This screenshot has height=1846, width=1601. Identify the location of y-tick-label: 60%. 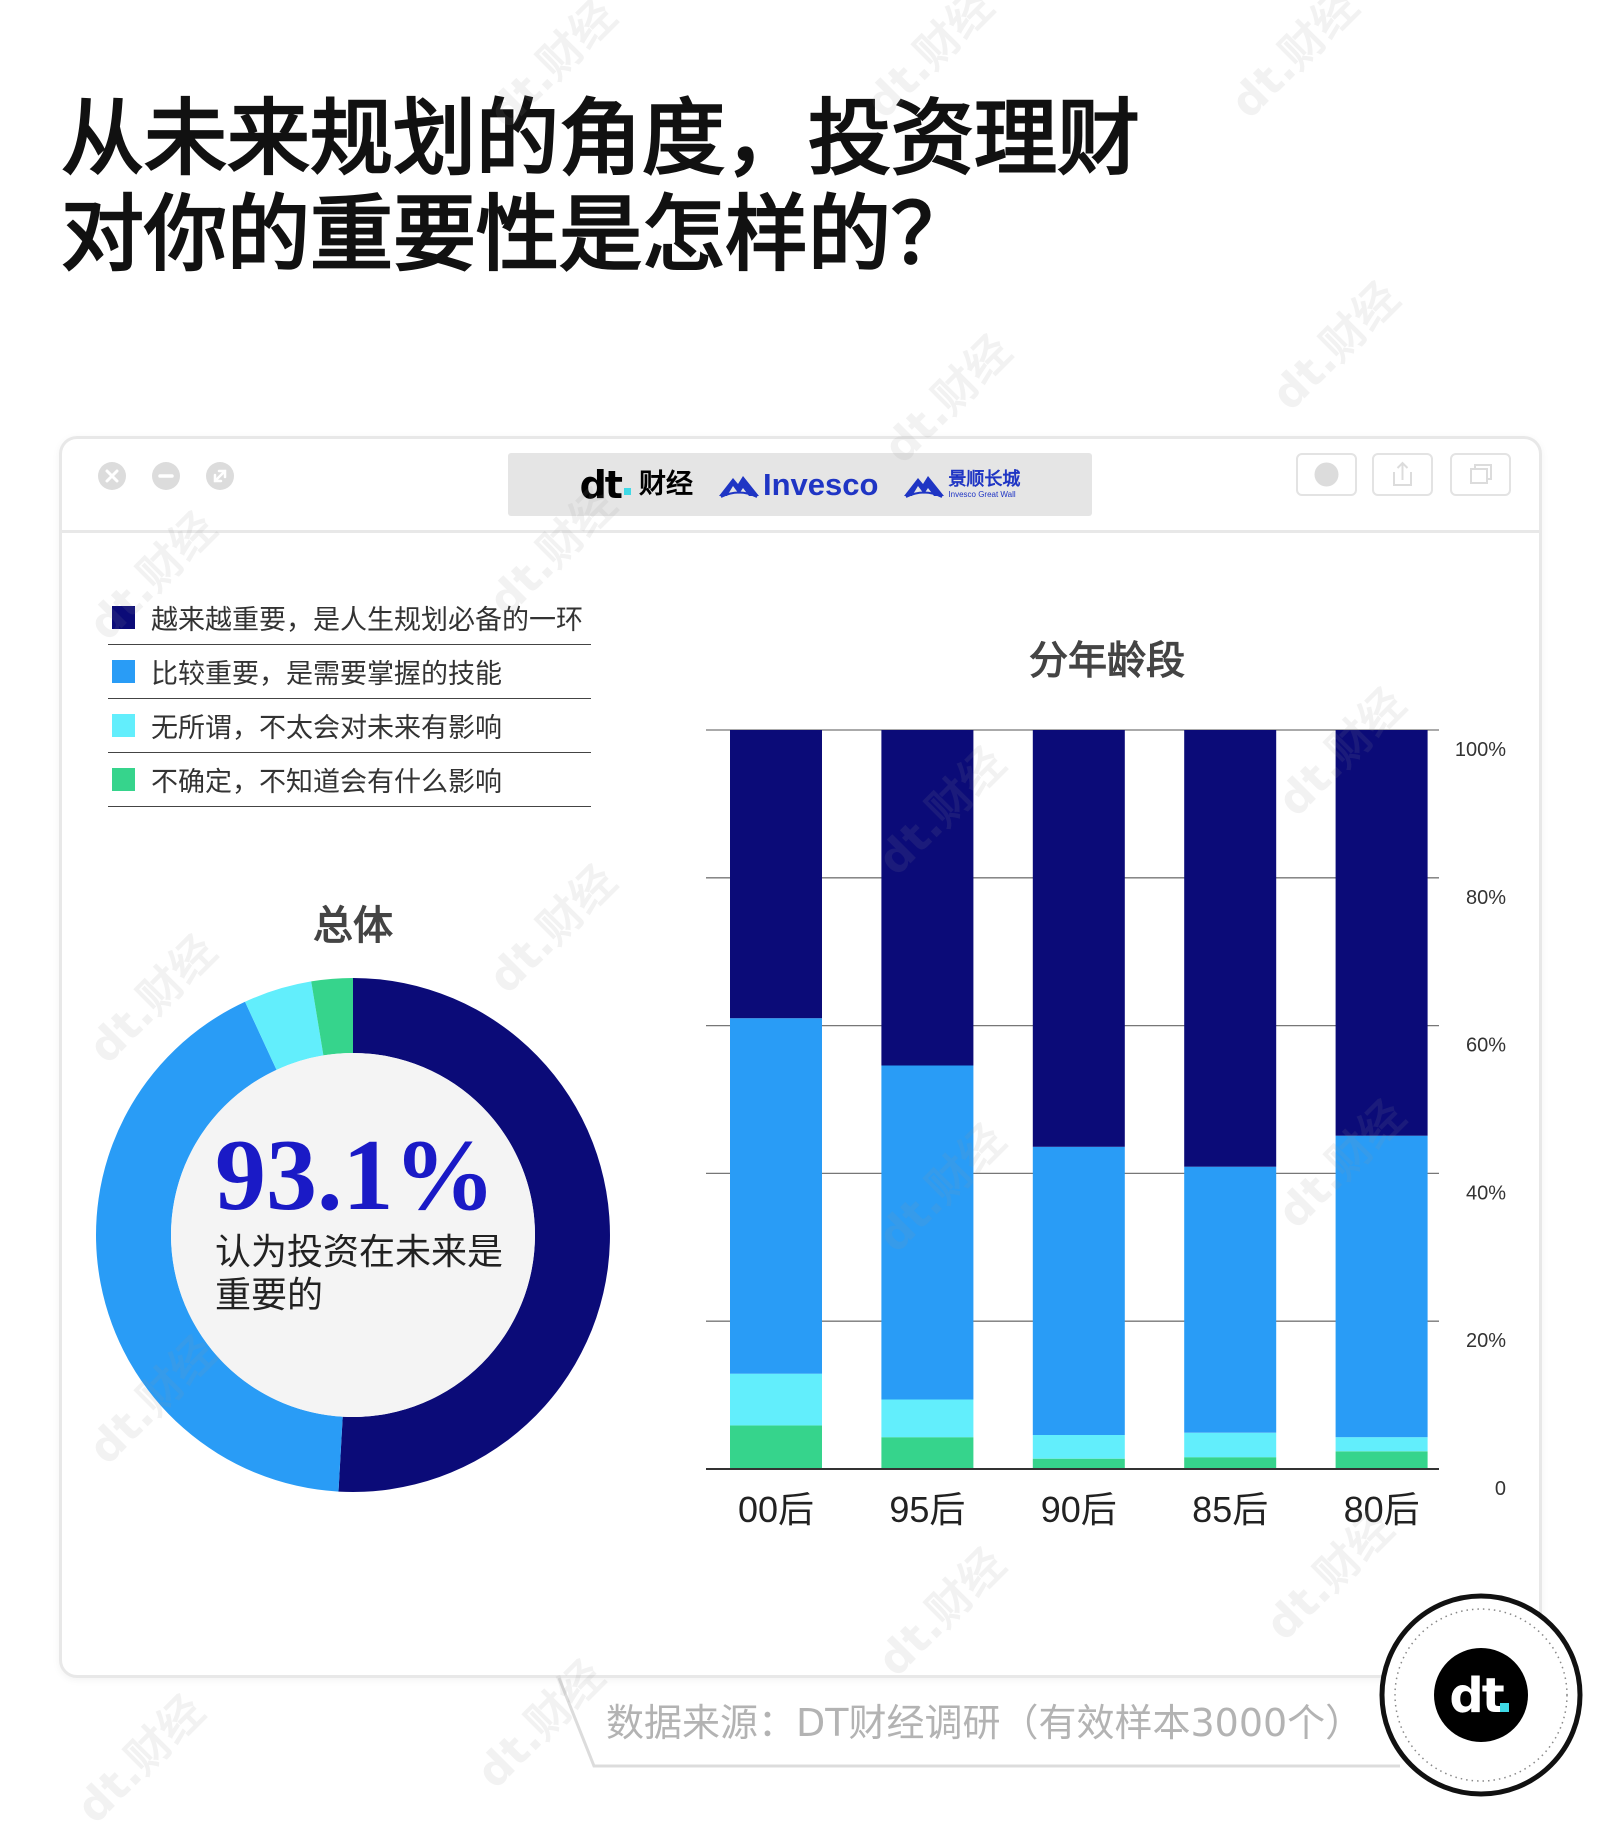
(1486, 1046).